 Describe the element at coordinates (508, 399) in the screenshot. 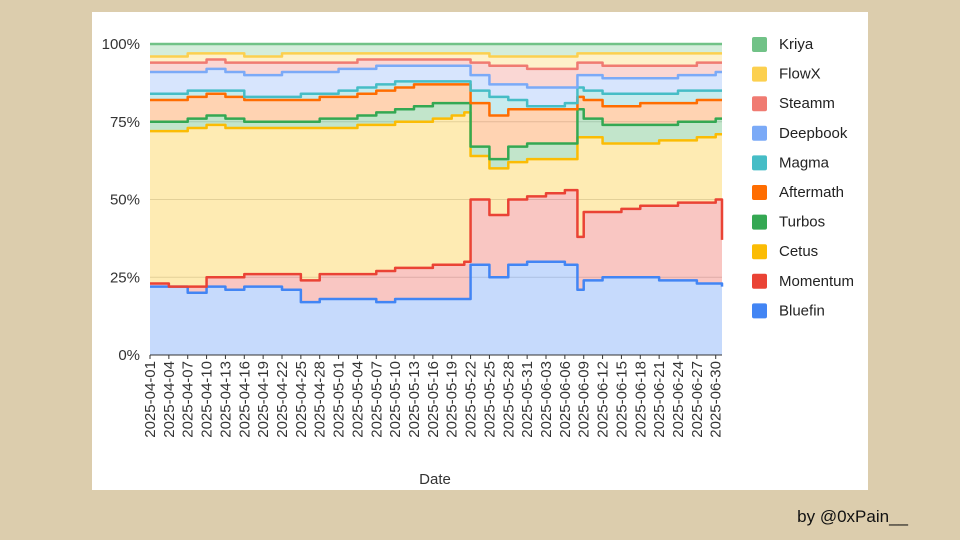

I see `x-tick-label: 2025-05-28` at that location.